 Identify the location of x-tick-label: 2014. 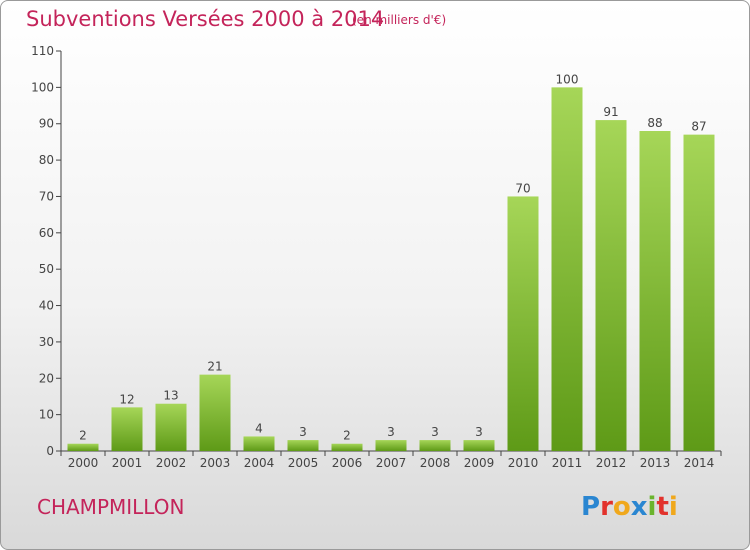
(699, 463).